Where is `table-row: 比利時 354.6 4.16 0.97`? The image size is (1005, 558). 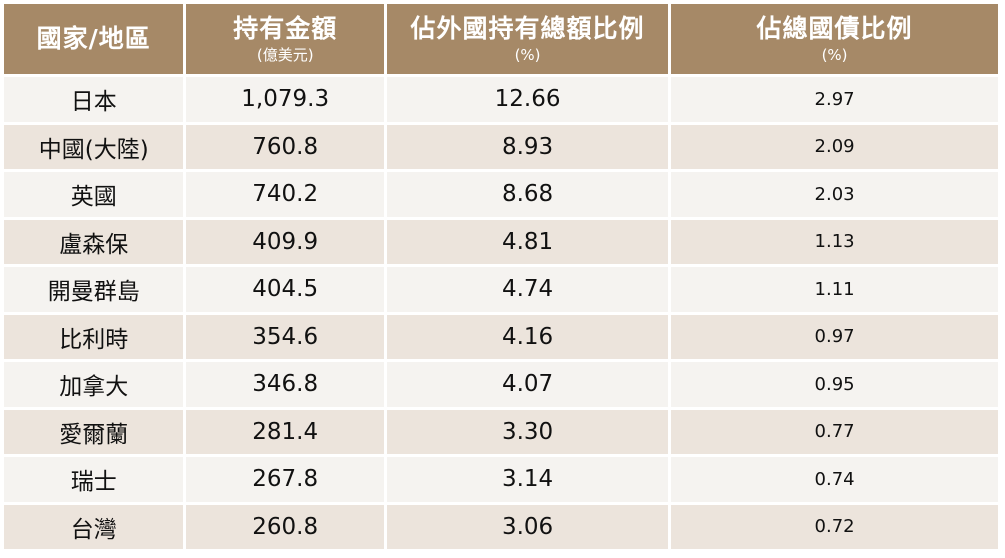
table-row: 比利時 354.6 4.16 0.97 is located at coordinates (501, 336).